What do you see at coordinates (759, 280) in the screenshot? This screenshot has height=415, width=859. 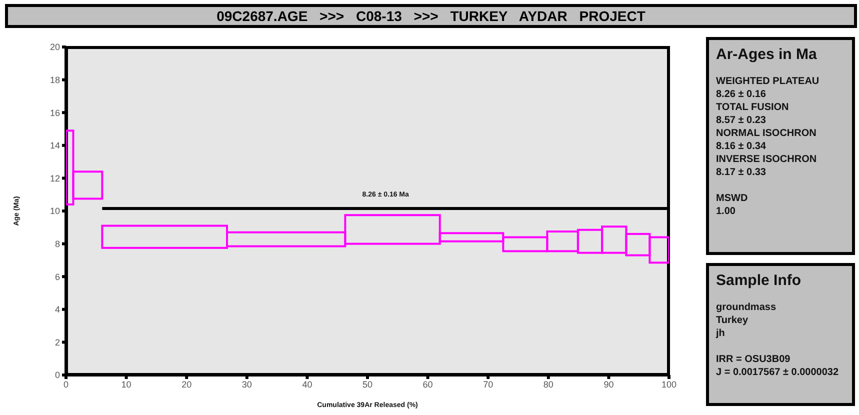 I see `text: Sample Info` at bounding box center [759, 280].